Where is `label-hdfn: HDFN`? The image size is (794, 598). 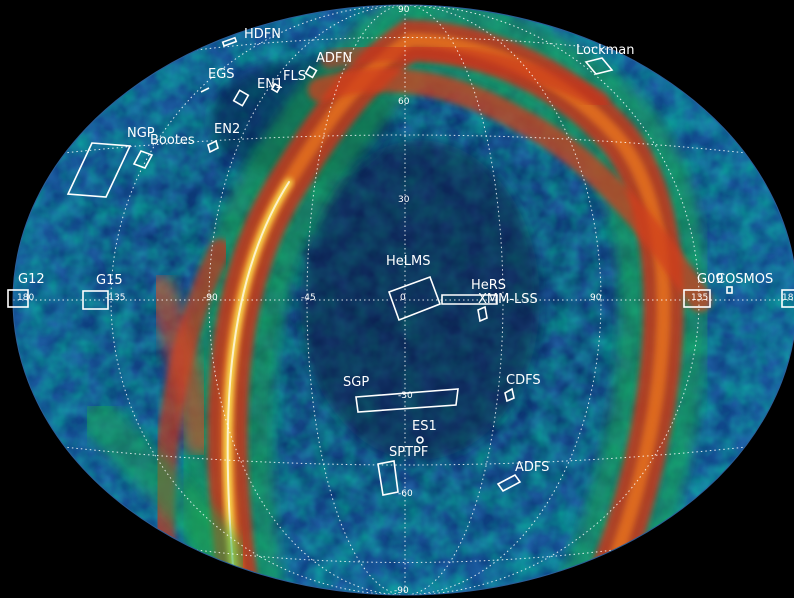 label-hdfn: HDFN is located at coordinates (262, 34).